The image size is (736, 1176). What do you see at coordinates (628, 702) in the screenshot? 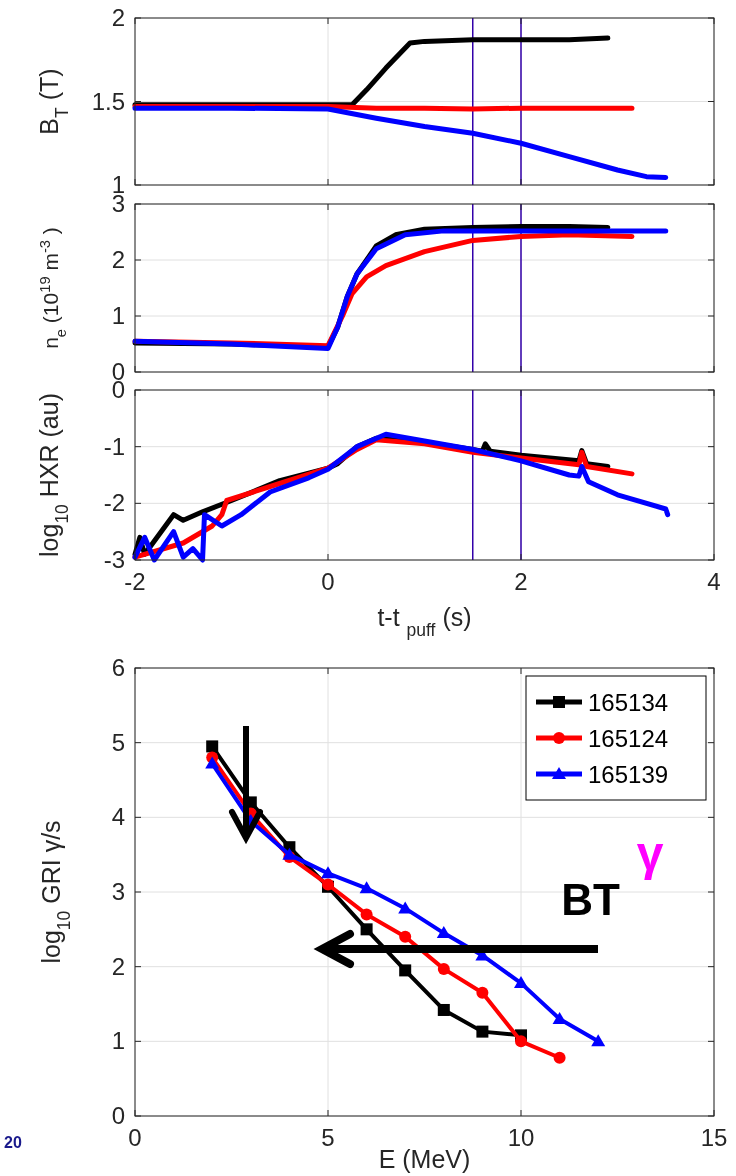
I see `legend-label: 165134` at bounding box center [628, 702].